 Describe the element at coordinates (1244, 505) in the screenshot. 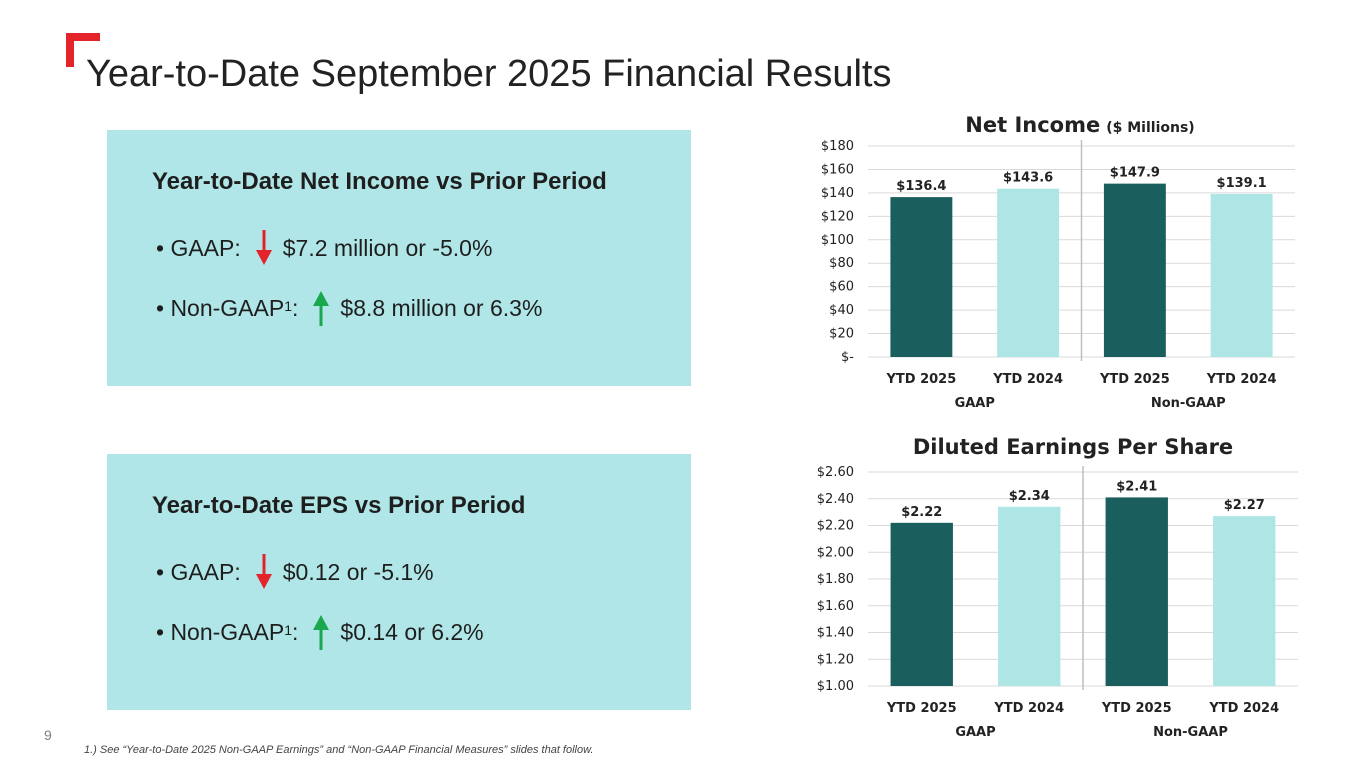

I see `data-label: $2.27` at that location.